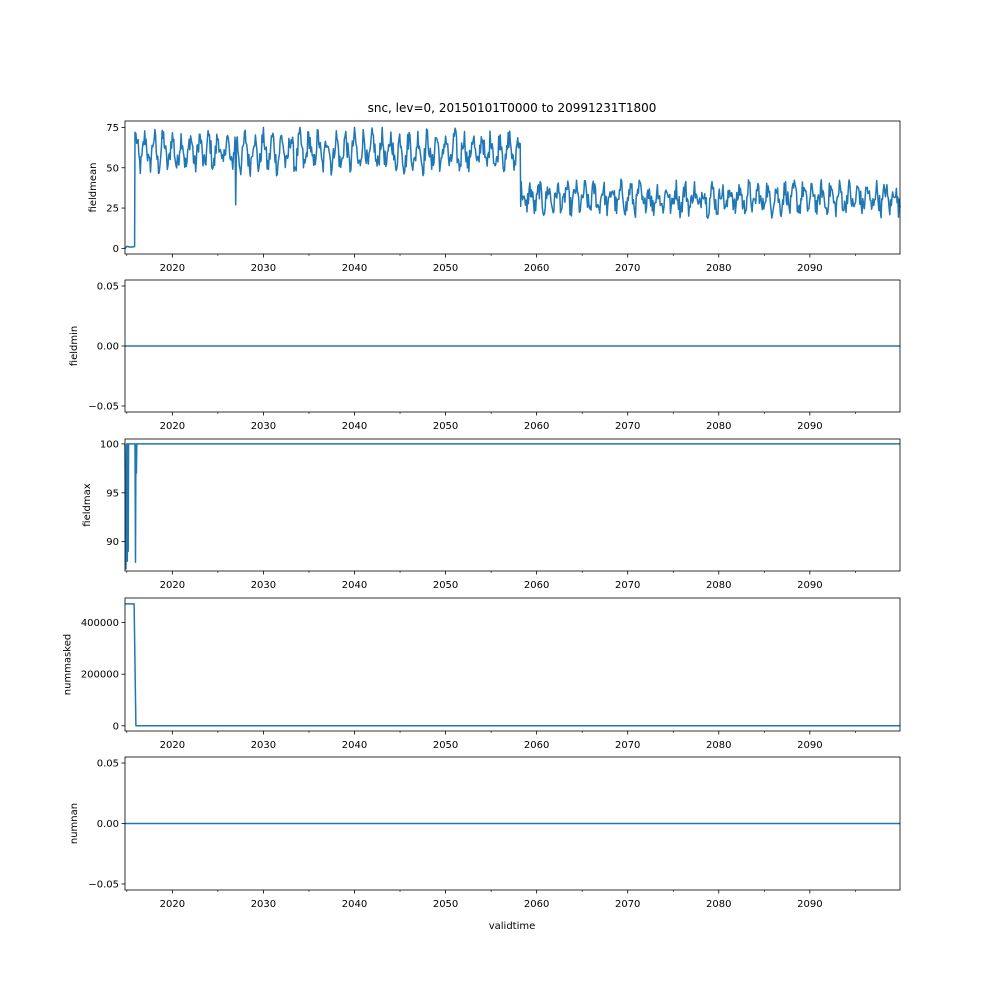 The width and height of the screenshot is (1000, 1000). Describe the element at coordinates (112, 209) in the screenshot. I see `y-tick-label: 25` at that location.